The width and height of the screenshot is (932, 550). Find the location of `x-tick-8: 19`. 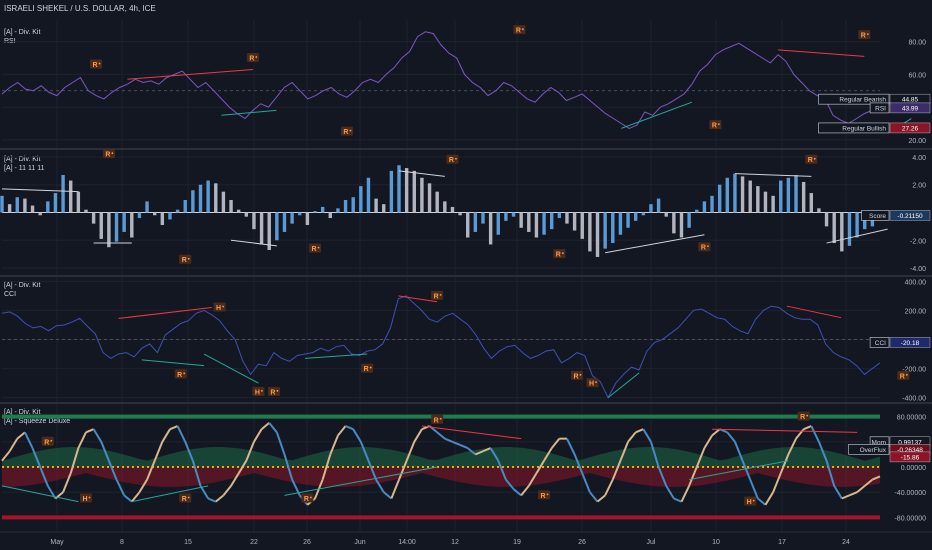

x-tick-8: 19 is located at coordinates (517, 542).